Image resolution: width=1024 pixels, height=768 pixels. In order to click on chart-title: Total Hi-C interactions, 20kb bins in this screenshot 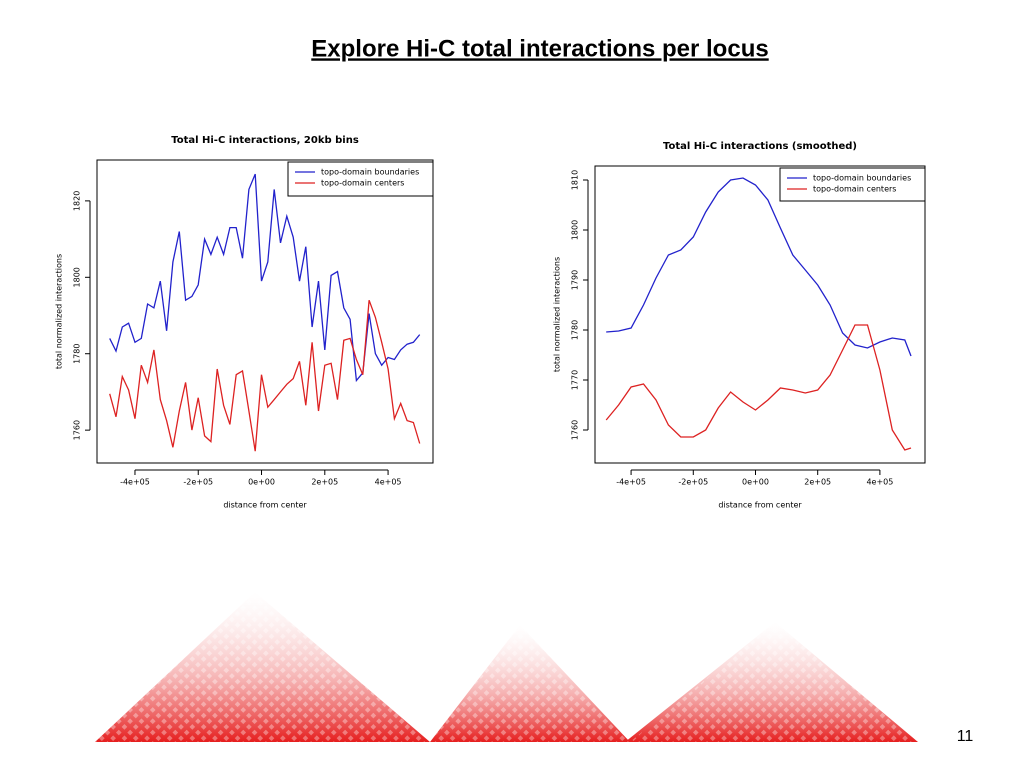, I will do `click(265, 140)`.